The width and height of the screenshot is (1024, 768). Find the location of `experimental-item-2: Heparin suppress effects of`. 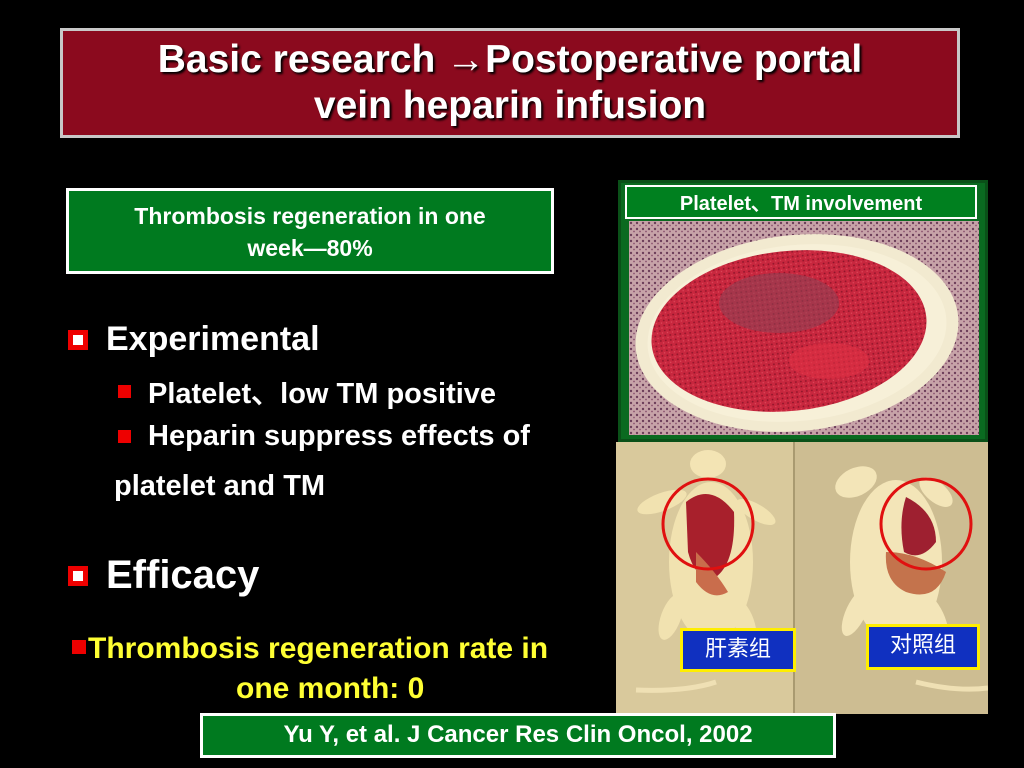

experimental-item-2: Heparin suppress effects of is located at coordinates (324, 436).